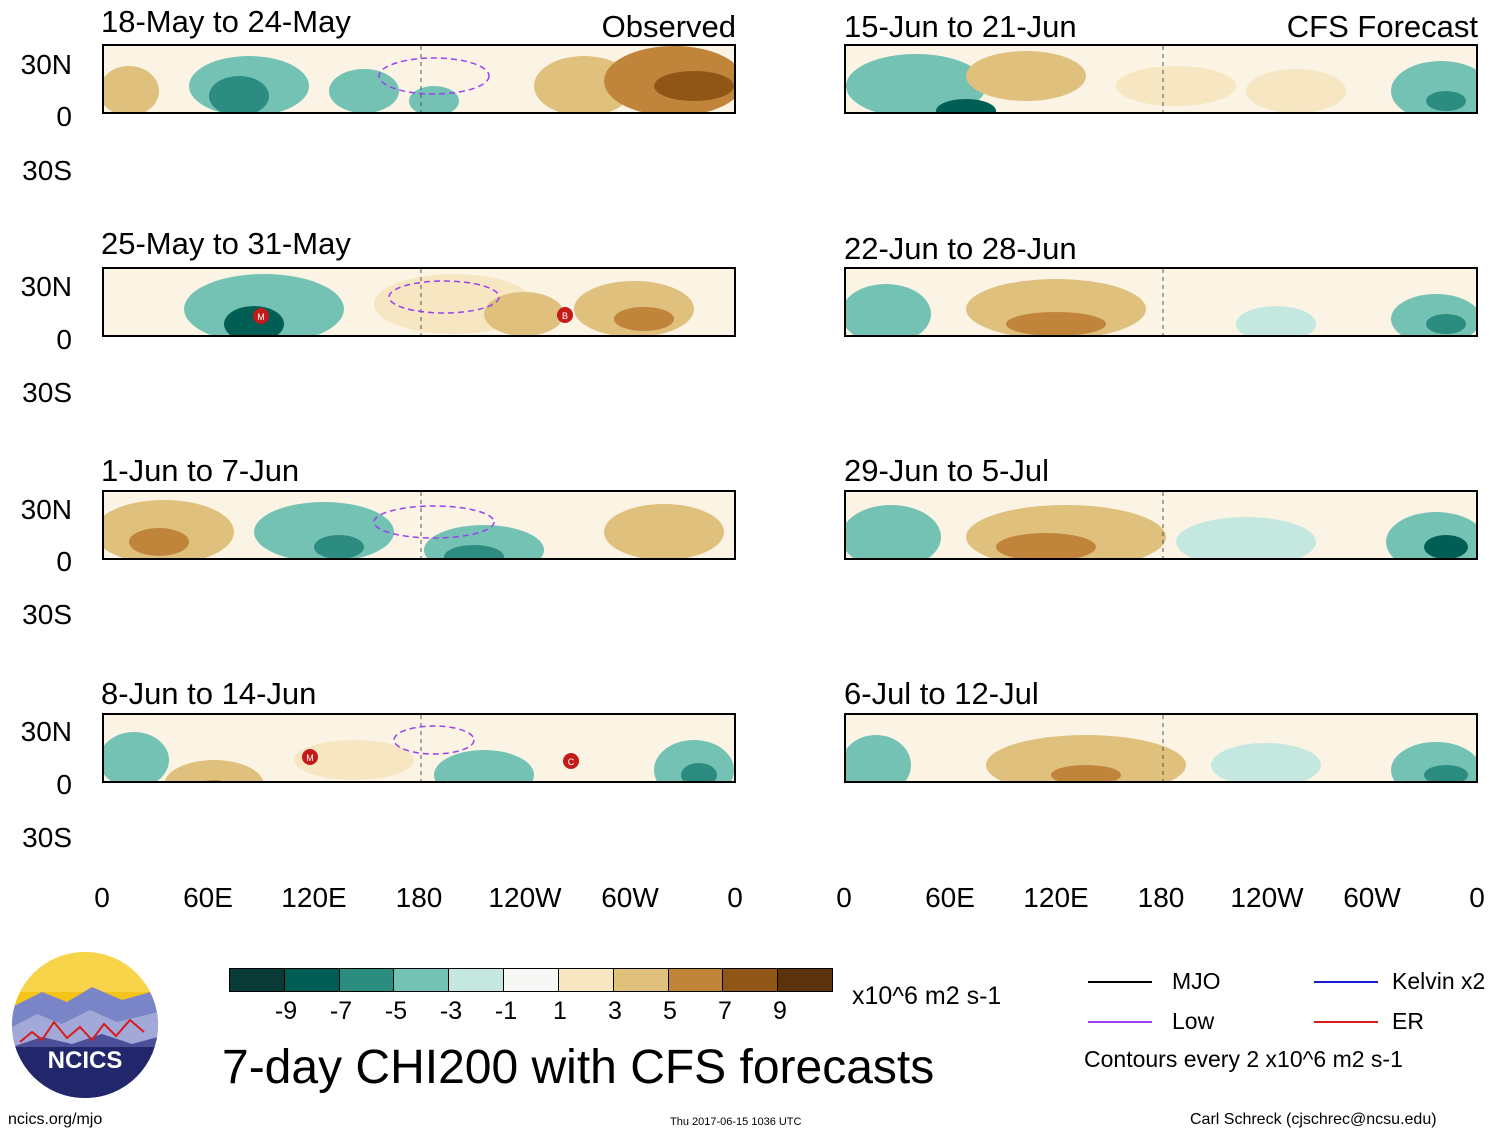 This screenshot has height=1137, width=1510. Describe the element at coordinates (341, 1011) in the screenshot. I see `colorbar-tick: -7` at that location.